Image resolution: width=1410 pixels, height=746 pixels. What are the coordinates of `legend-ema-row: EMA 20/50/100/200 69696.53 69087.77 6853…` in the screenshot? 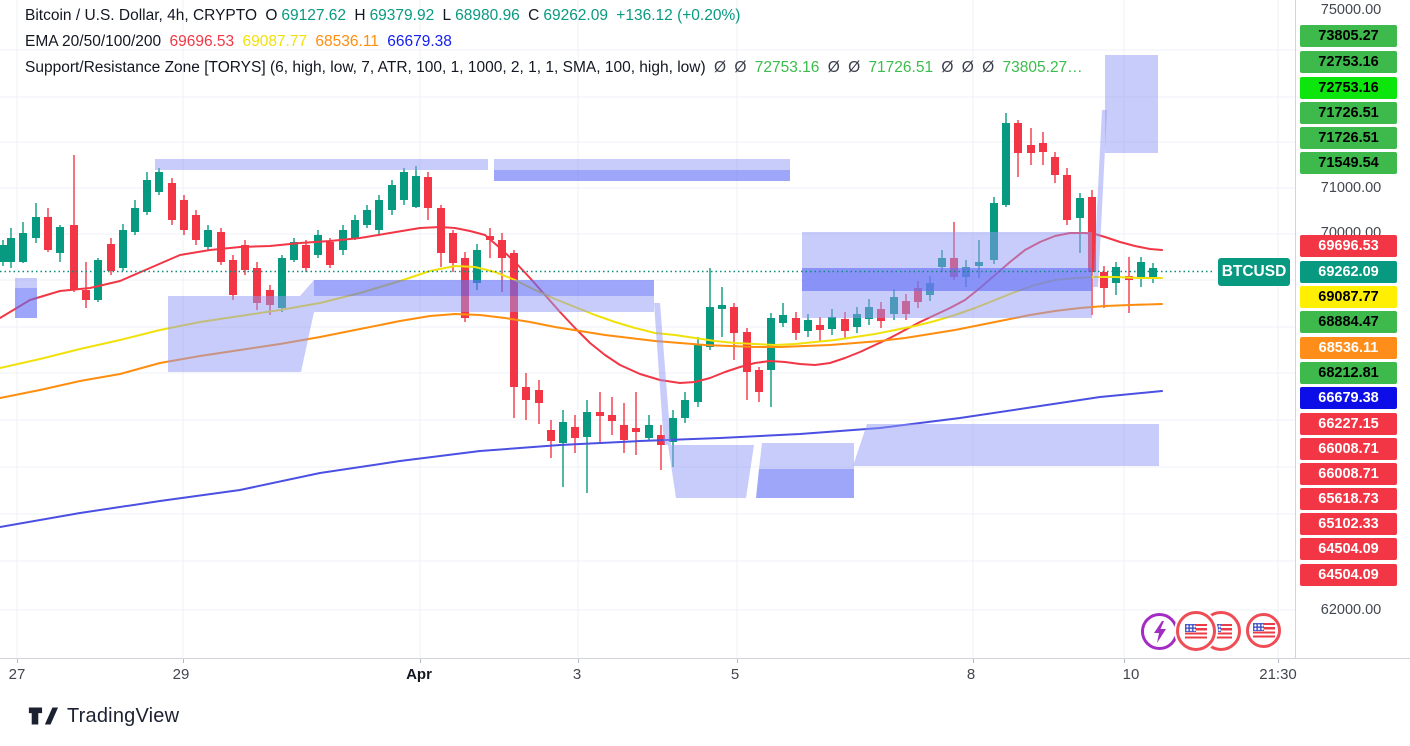 It's located at (556, 42).